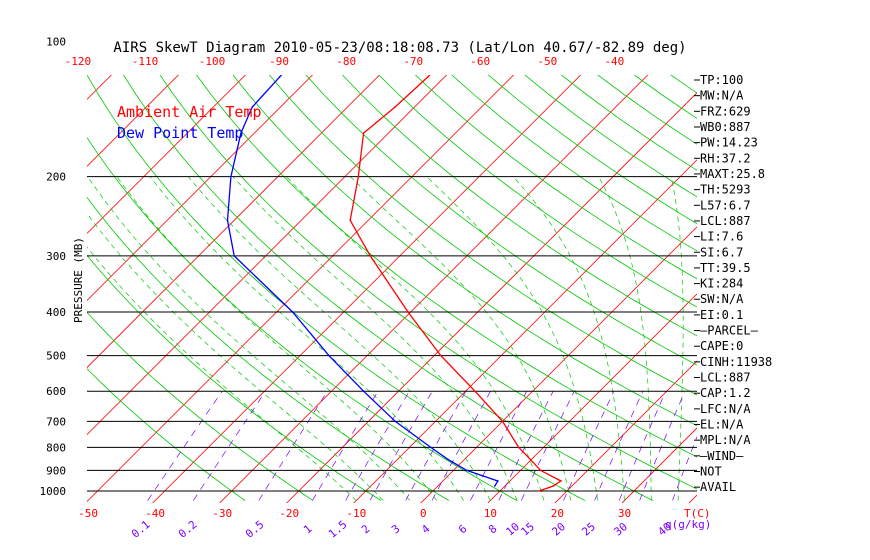 This screenshot has width=870, height=560. What do you see at coordinates (188, 529) in the screenshot?
I see `mixing-ratio-label: 0.2` at bounding box center [188, 529].